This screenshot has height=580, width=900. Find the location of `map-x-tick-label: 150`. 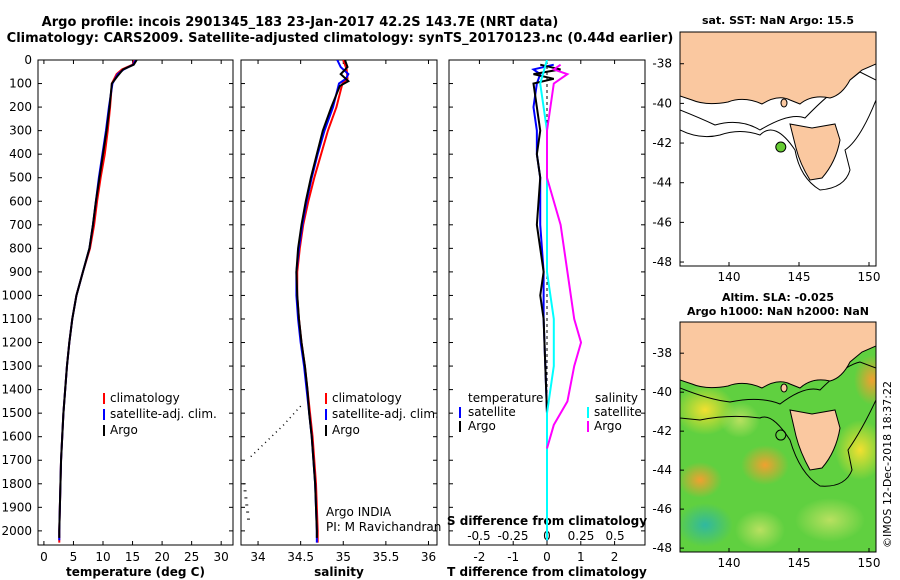

map-x-tick-label: 150 is located at coordinates (869, 277).